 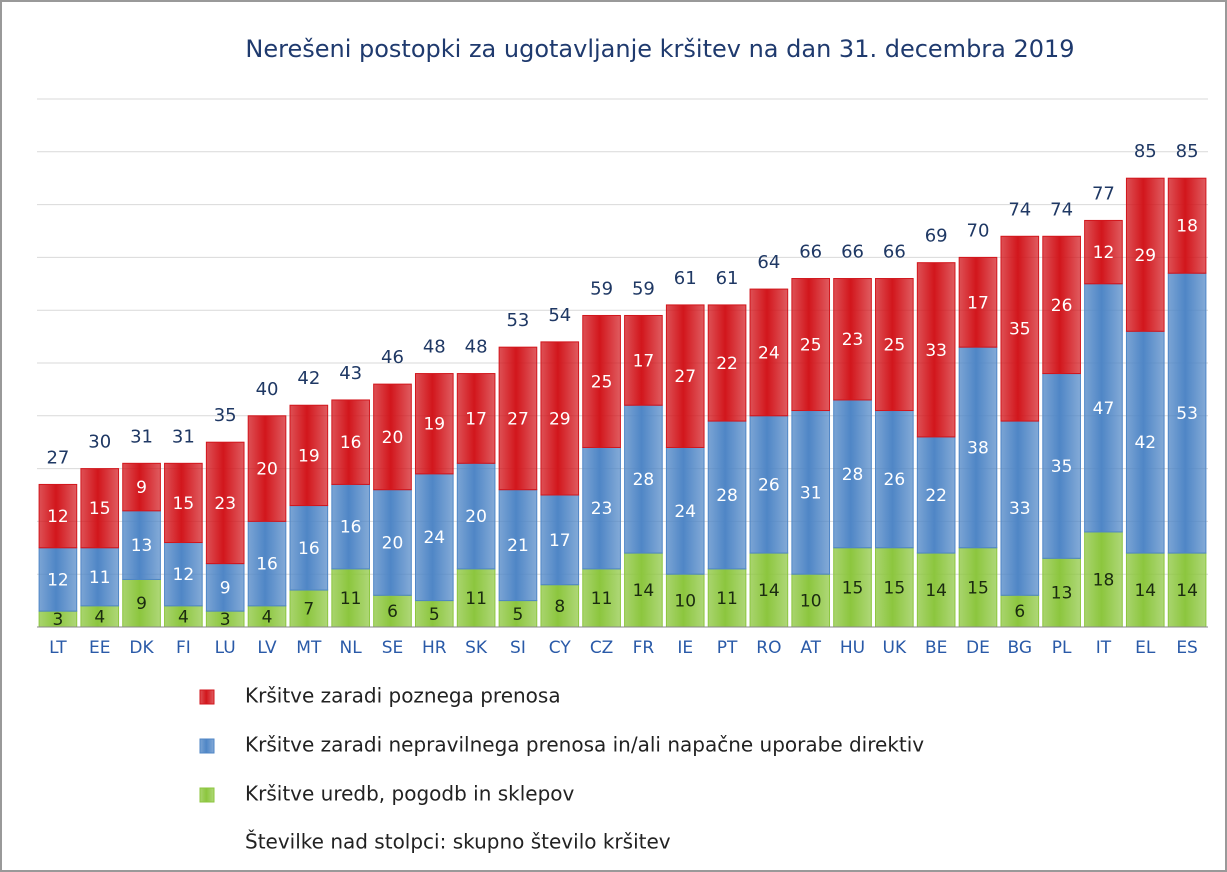 I want to click on x-tick-label: NL, so click(x=351, y=648).